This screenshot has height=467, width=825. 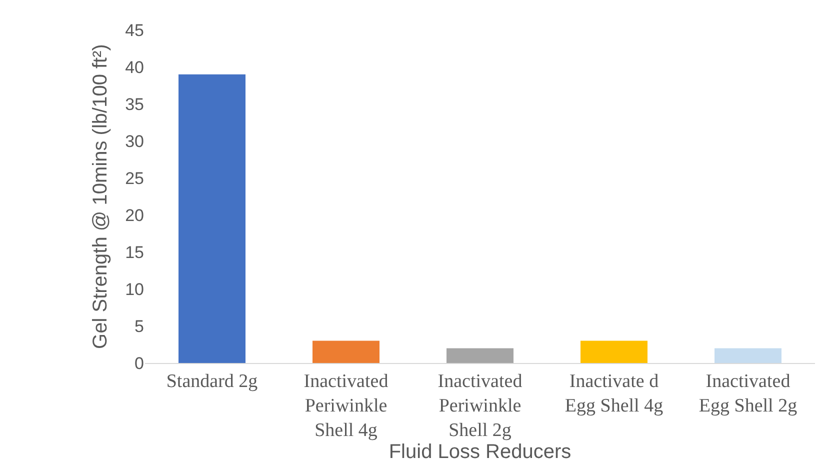 What do you see at coordinates (614, 393) in the screenshot?
I see `x-tick-label: Inactivate d Egg Shell 4g` at bounding box center [614, 393].